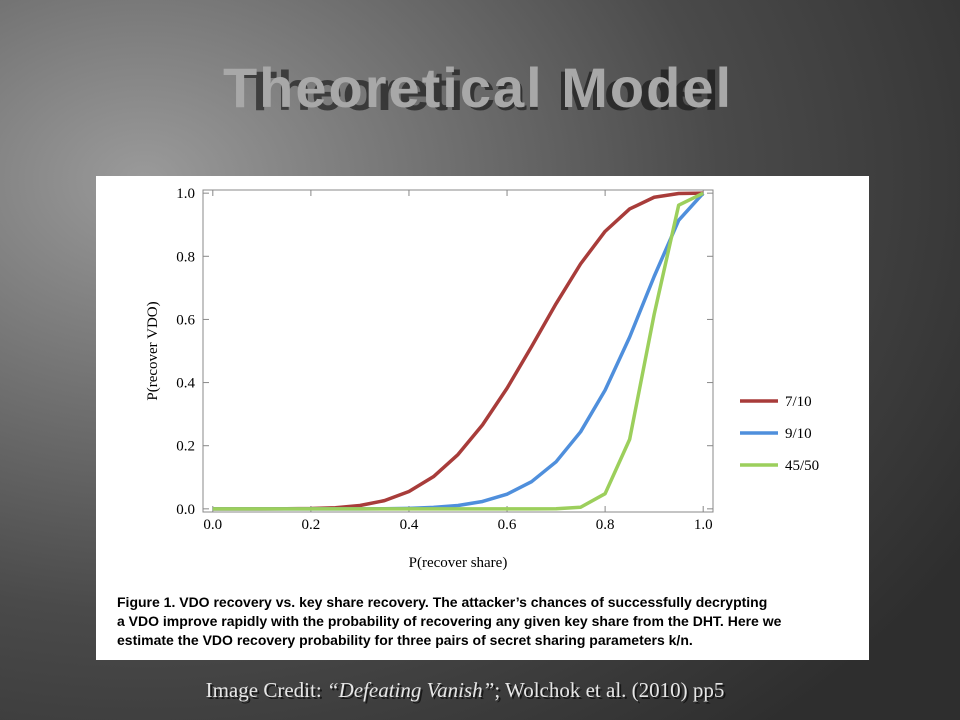 This screenshot has width=960, height=720. Describe the element at coordinates (798, 434) in the screenshot. I see `legend-label: 9/10` at that location.